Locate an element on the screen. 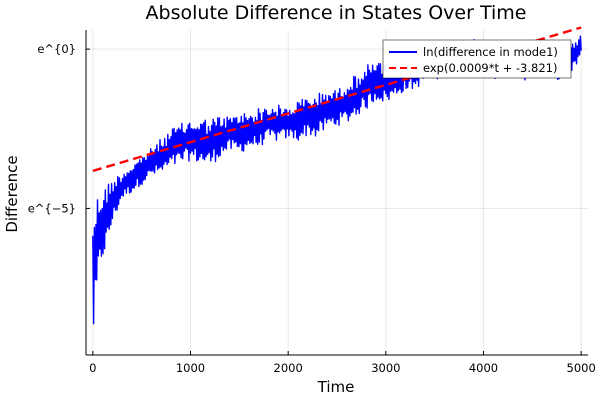 The image size is (600, 400). y-tick-label: e^{−5} is located at coordinates (52, 208).